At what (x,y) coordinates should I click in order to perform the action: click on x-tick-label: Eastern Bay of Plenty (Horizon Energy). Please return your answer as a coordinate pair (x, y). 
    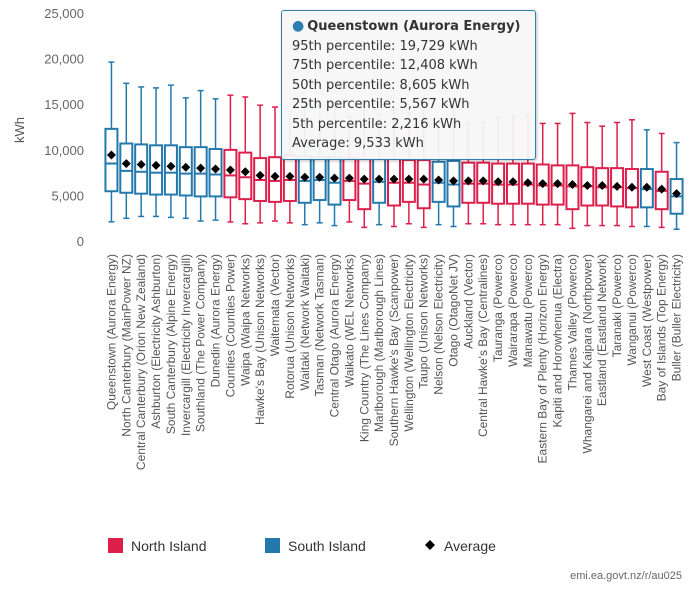
    Looking at the image, I should click on (543, 358).